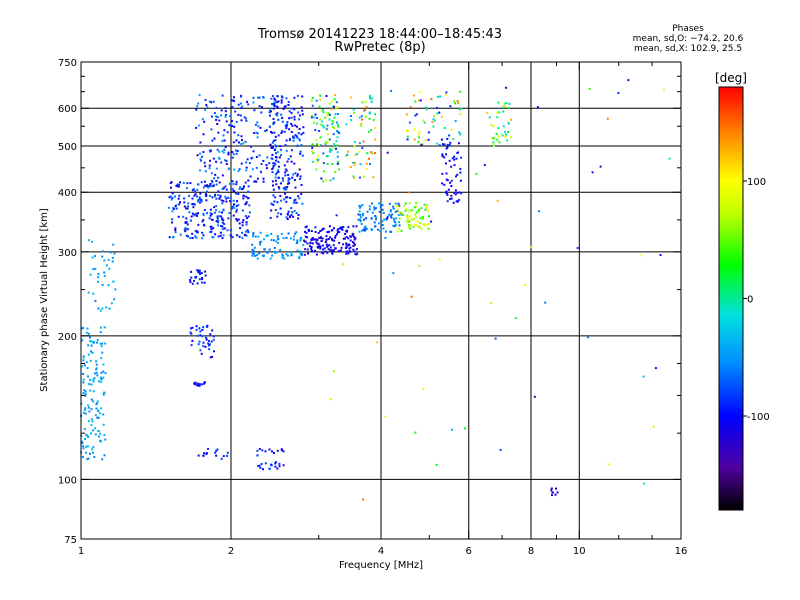 The height and width of the screenshot is (600, 800). What do you see at coordinates (688, 49) in the screenshot?
I see `stats-x-mode: mean, sd,X: 102.9, 25.5` at bounding box center [688, 49].